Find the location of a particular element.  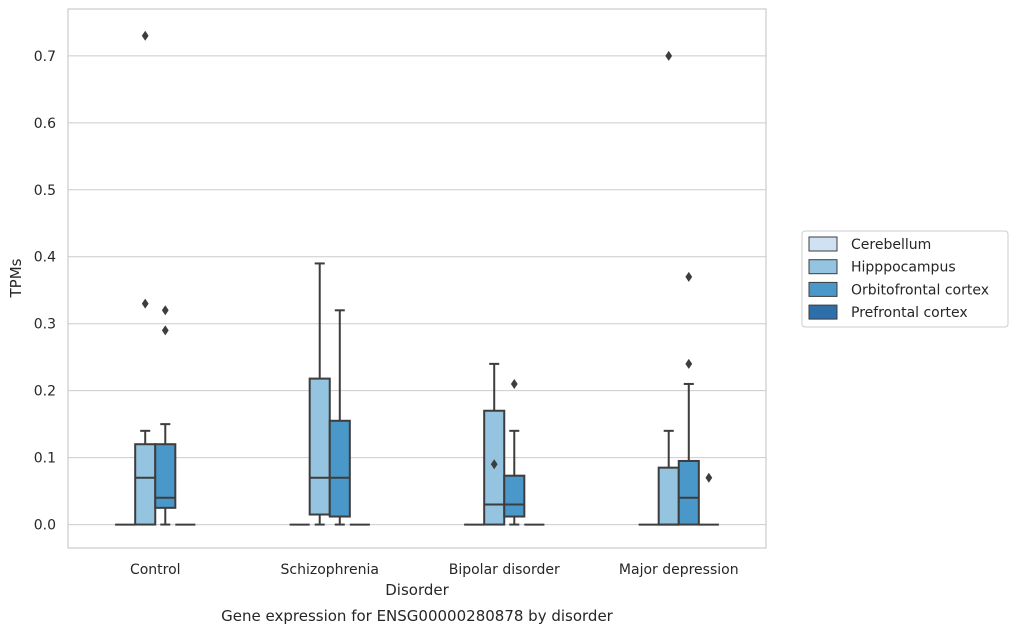

legend-label: Orbitofrontal cortex is located at coordinates (920, 290).